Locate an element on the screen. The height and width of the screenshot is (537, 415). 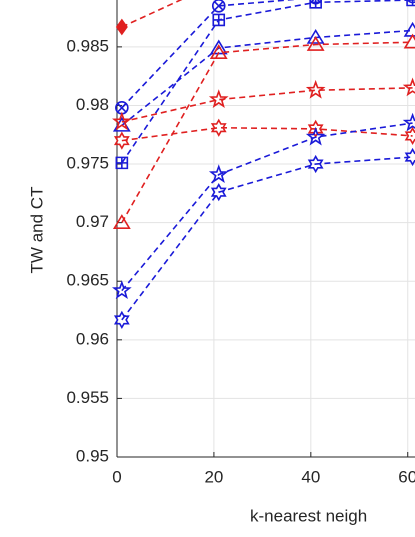
y-tick-label: 0.985 is located at coordinates (87, 45).